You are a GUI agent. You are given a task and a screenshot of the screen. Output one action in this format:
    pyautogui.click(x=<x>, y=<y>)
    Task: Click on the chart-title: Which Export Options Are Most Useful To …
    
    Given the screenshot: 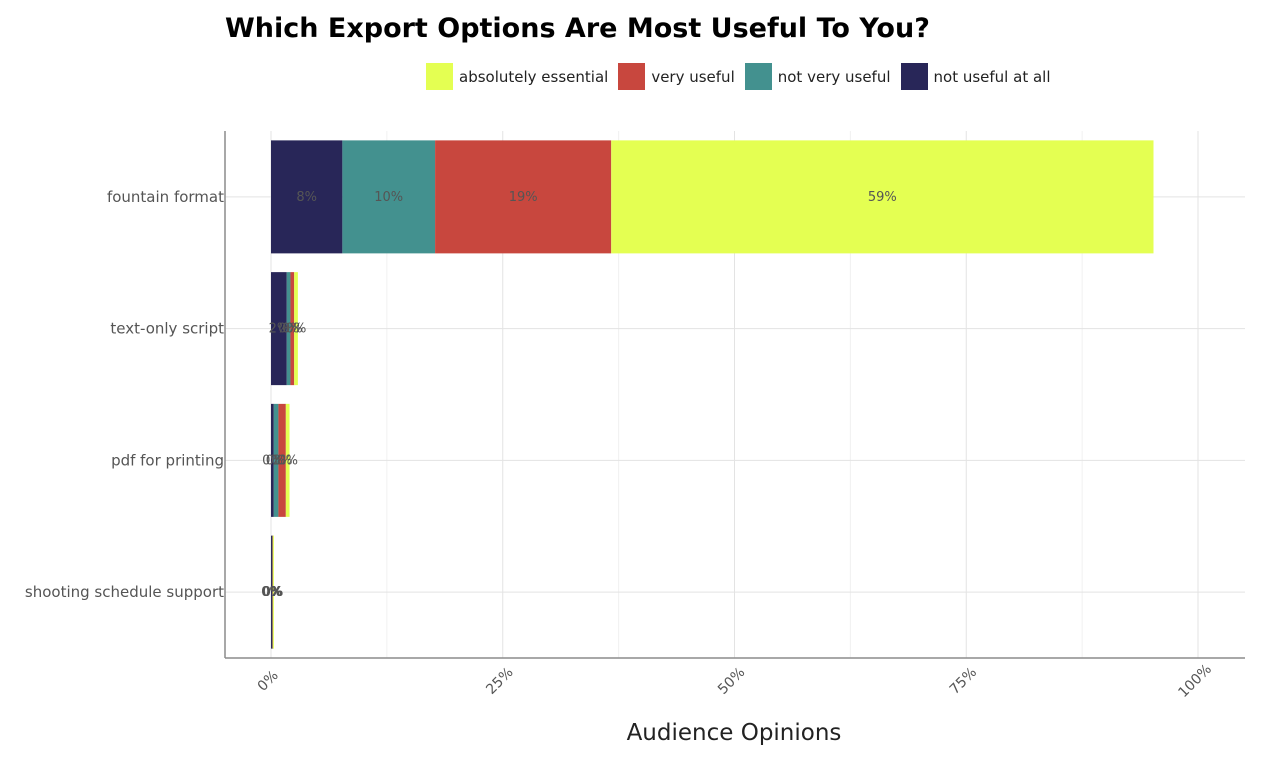 What is the action you would take?
    pyautogui.click(x=577, y=28)
    